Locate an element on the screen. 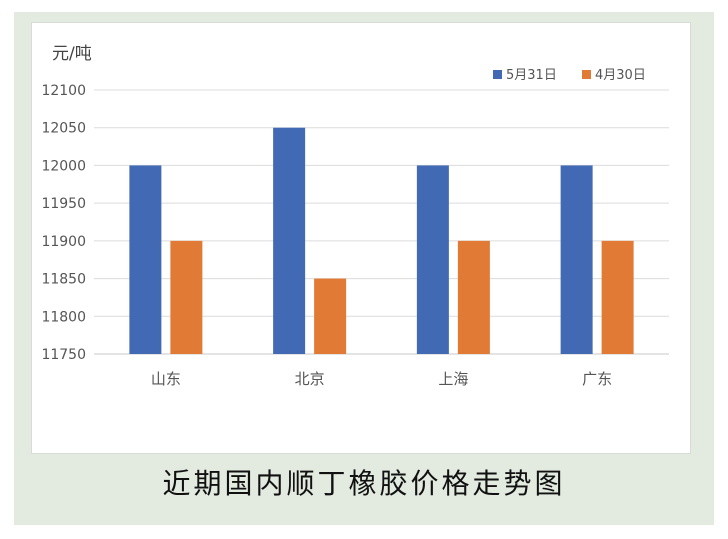 This screenshot has width=728, height=539. y-tick-label: 11800 is located at coordinates (63, 317).